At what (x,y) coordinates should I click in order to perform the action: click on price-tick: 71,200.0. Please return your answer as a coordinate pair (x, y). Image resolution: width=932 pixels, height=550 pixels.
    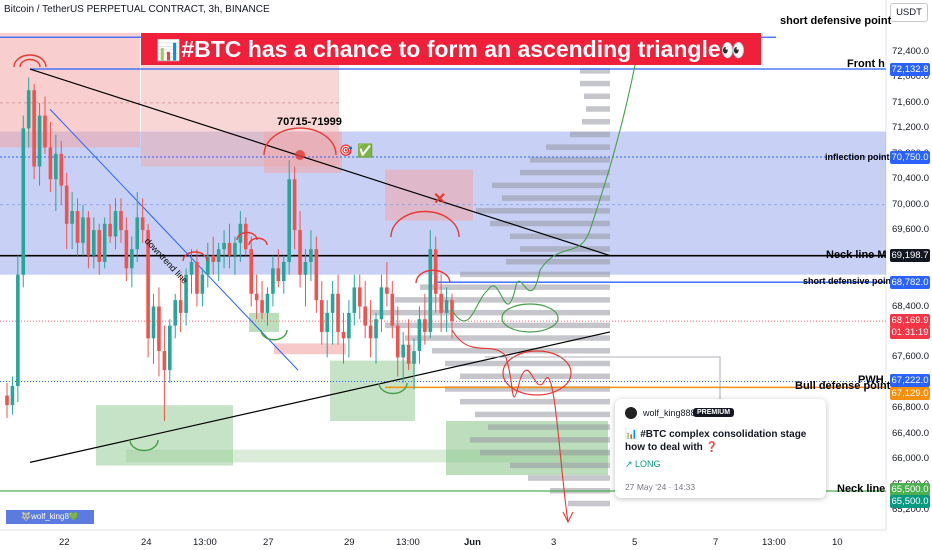
    Looking at the image, I should click on (910, 128).